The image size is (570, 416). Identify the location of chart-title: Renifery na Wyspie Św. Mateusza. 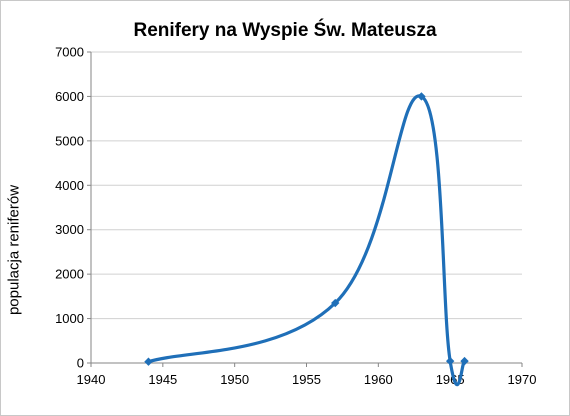
(285, 30).